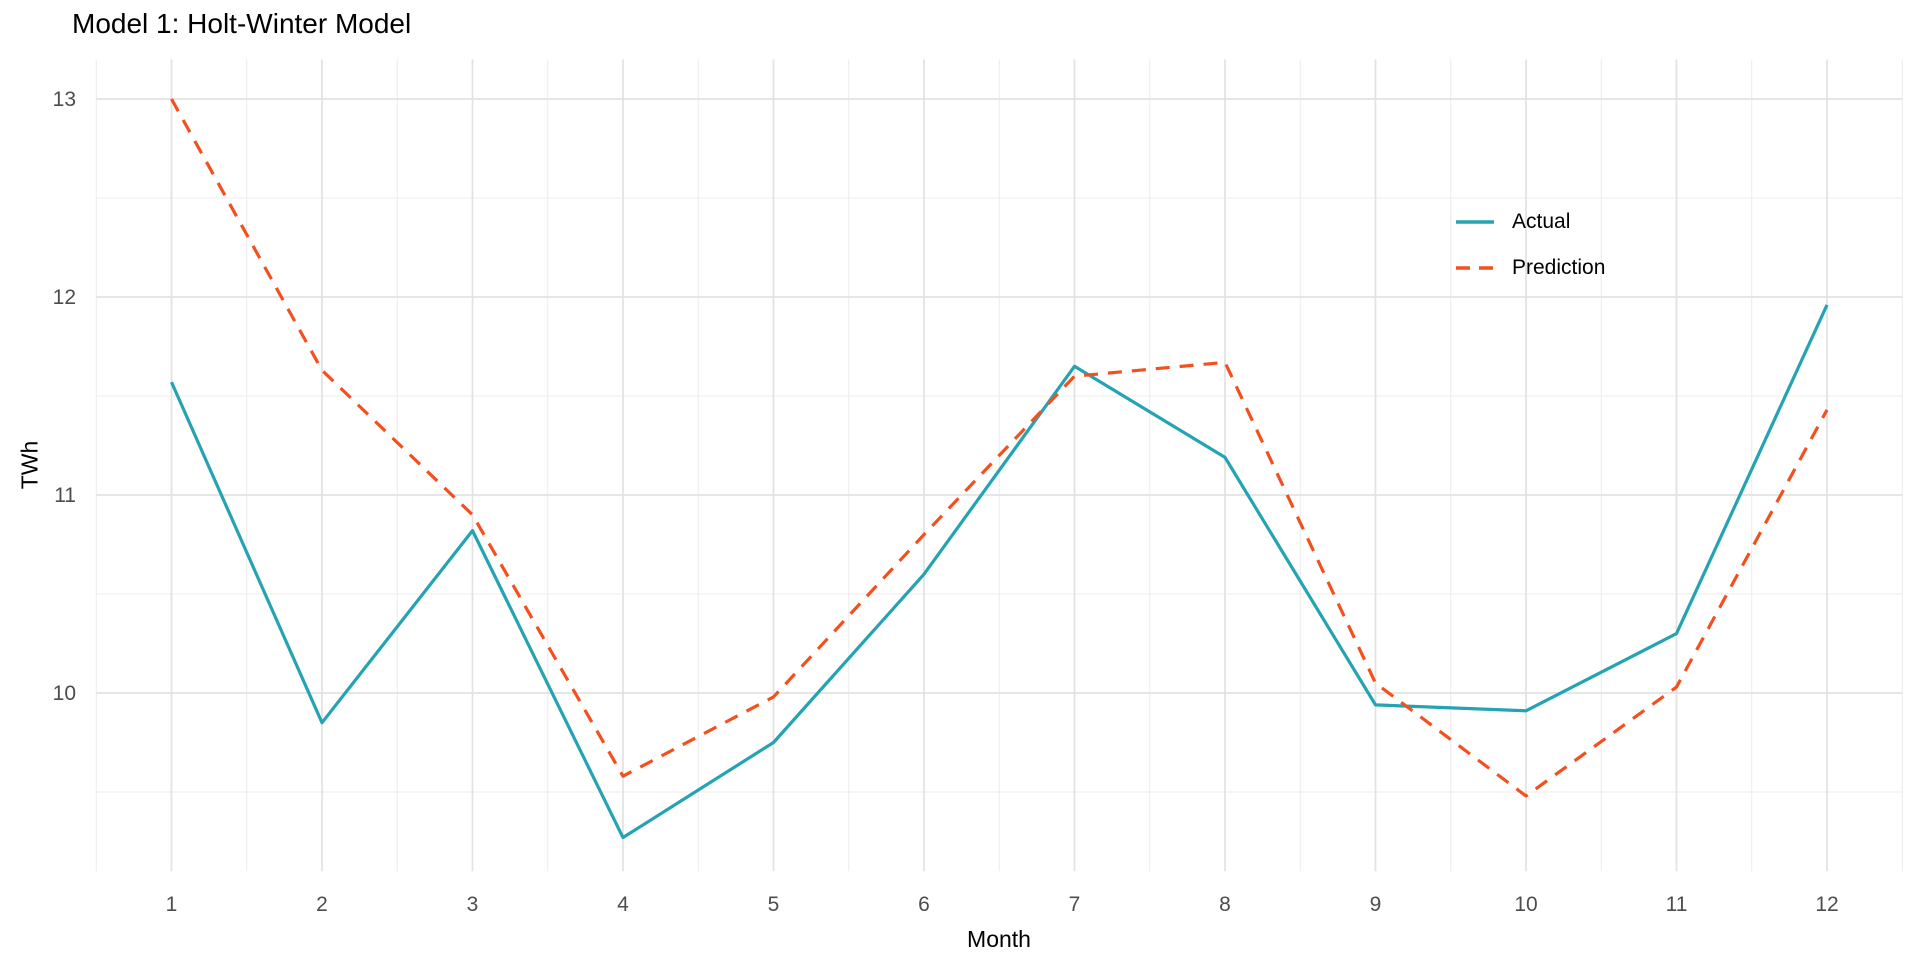  Describe the element at coordinates (64, 297) in the screenshot. I see `y-tick-label: 12` at that location.